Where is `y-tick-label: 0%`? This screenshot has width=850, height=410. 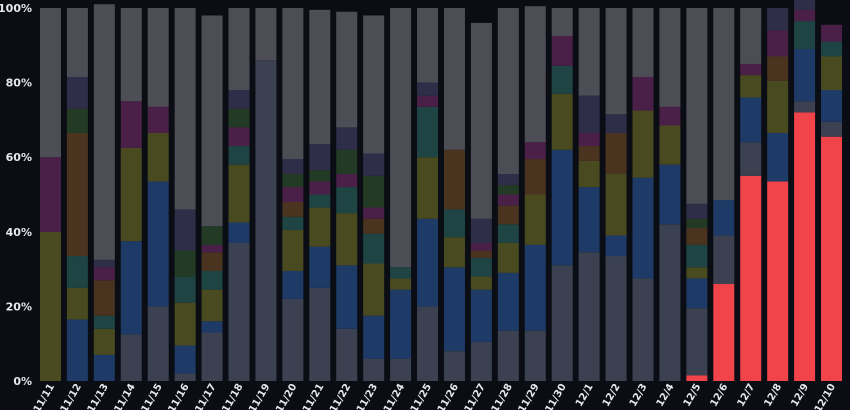
y-tick-label: 0% is located at coordinates (22, 381).